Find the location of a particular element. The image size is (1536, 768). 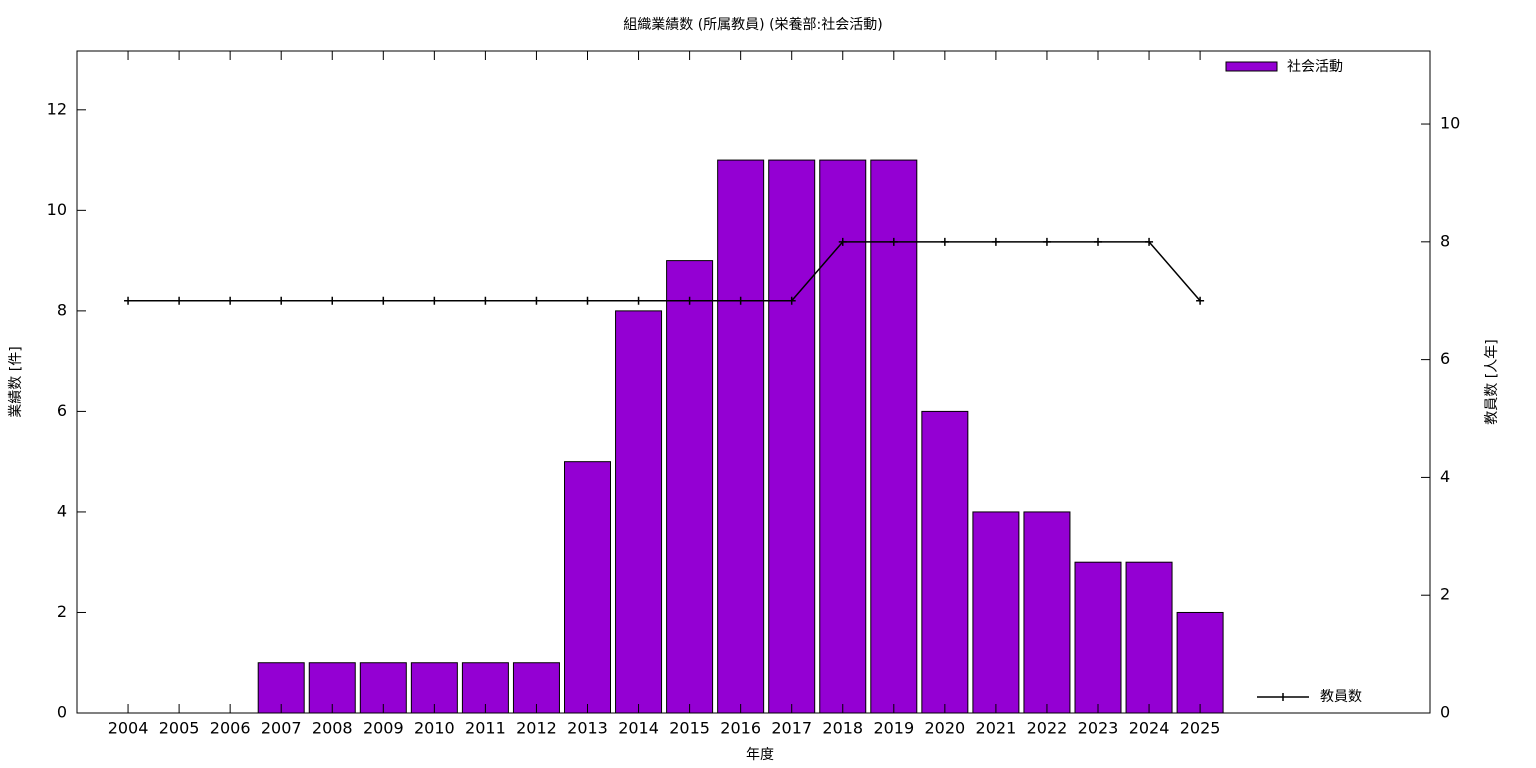

x-tick-label: 2018 is located at coordinates (842, 728).